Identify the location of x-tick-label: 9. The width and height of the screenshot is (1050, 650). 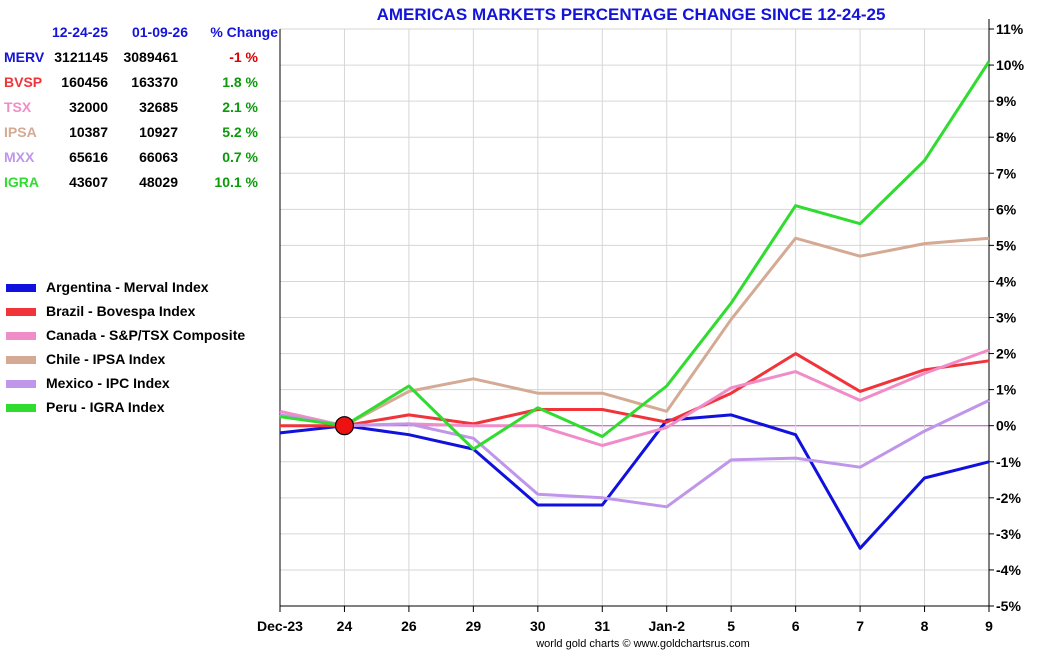
(989, 626).